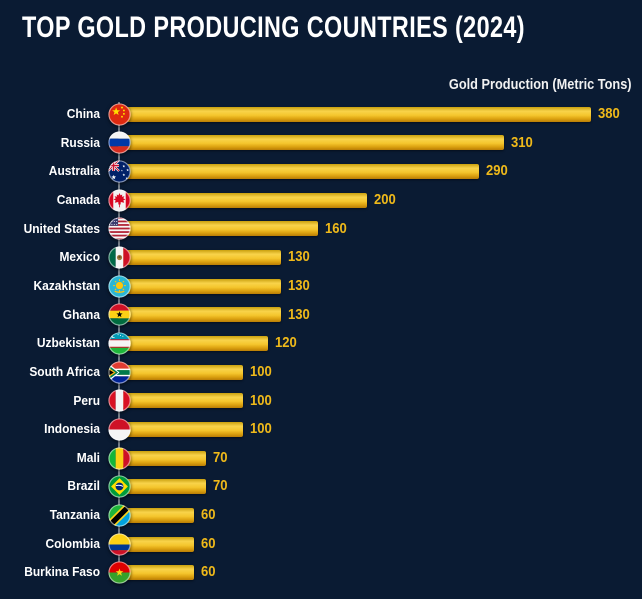 The image size is (642, 599). I want to click on chart-row: Mali 70, so click(321, 458).